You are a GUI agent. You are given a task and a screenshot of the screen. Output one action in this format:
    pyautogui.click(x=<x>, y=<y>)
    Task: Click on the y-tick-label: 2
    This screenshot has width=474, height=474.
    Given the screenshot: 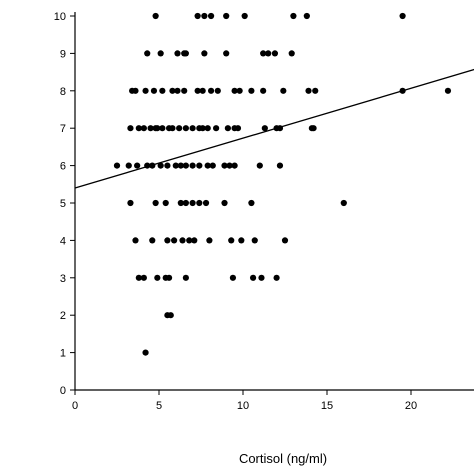 What is the action you would take?
    pyautogui.click(x=63, y=316)
    